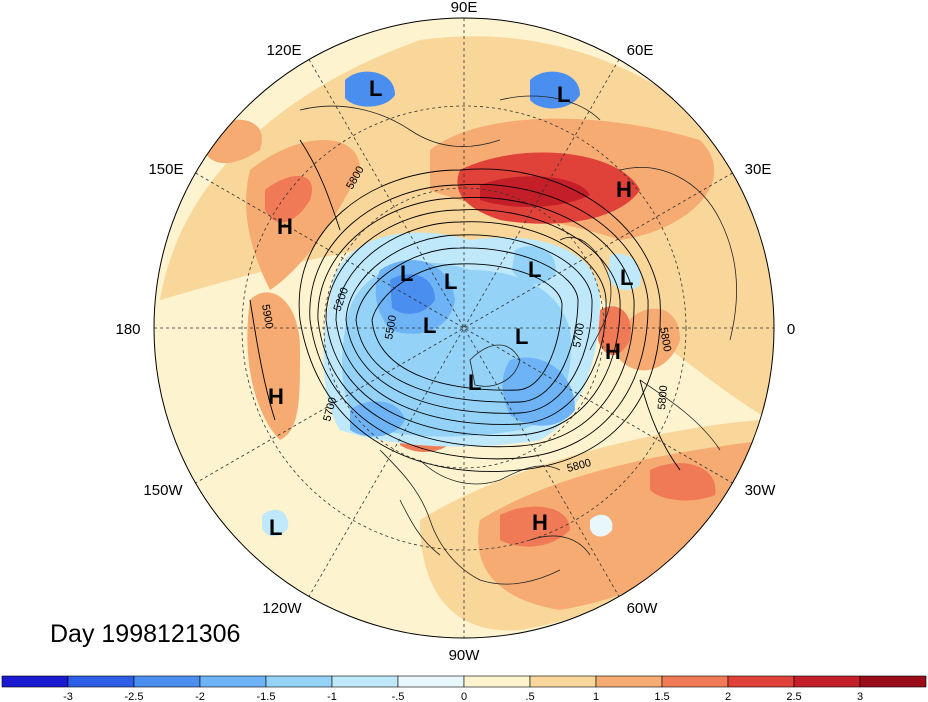 This screenshot has height=702, width=928. I want to click on colorbar-tick-label: -1.5, so click(266, 696).